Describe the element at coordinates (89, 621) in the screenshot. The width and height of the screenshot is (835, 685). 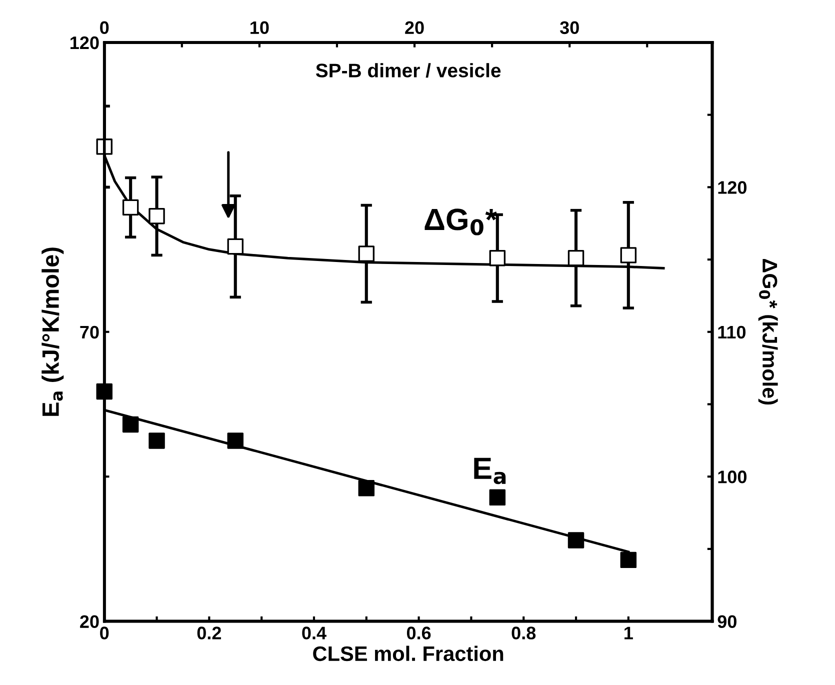
I see `y-tick-label: 20` at that location.